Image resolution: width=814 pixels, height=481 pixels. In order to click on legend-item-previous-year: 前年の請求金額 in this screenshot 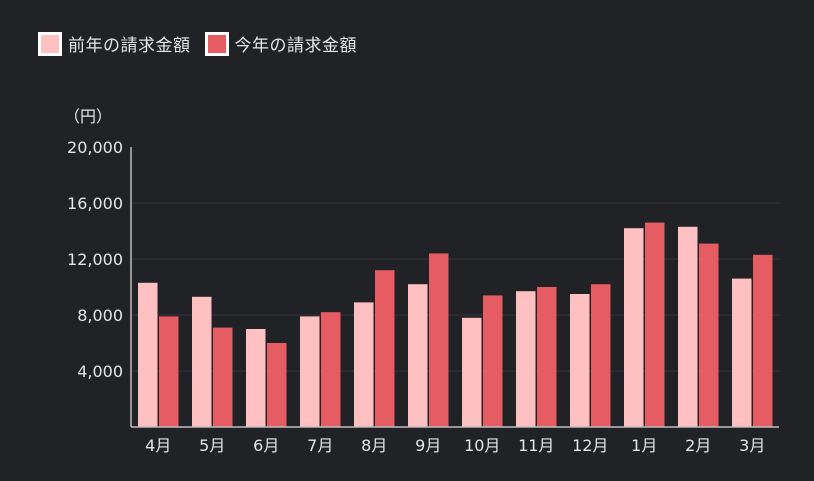, I will do `click(114, 43)`.